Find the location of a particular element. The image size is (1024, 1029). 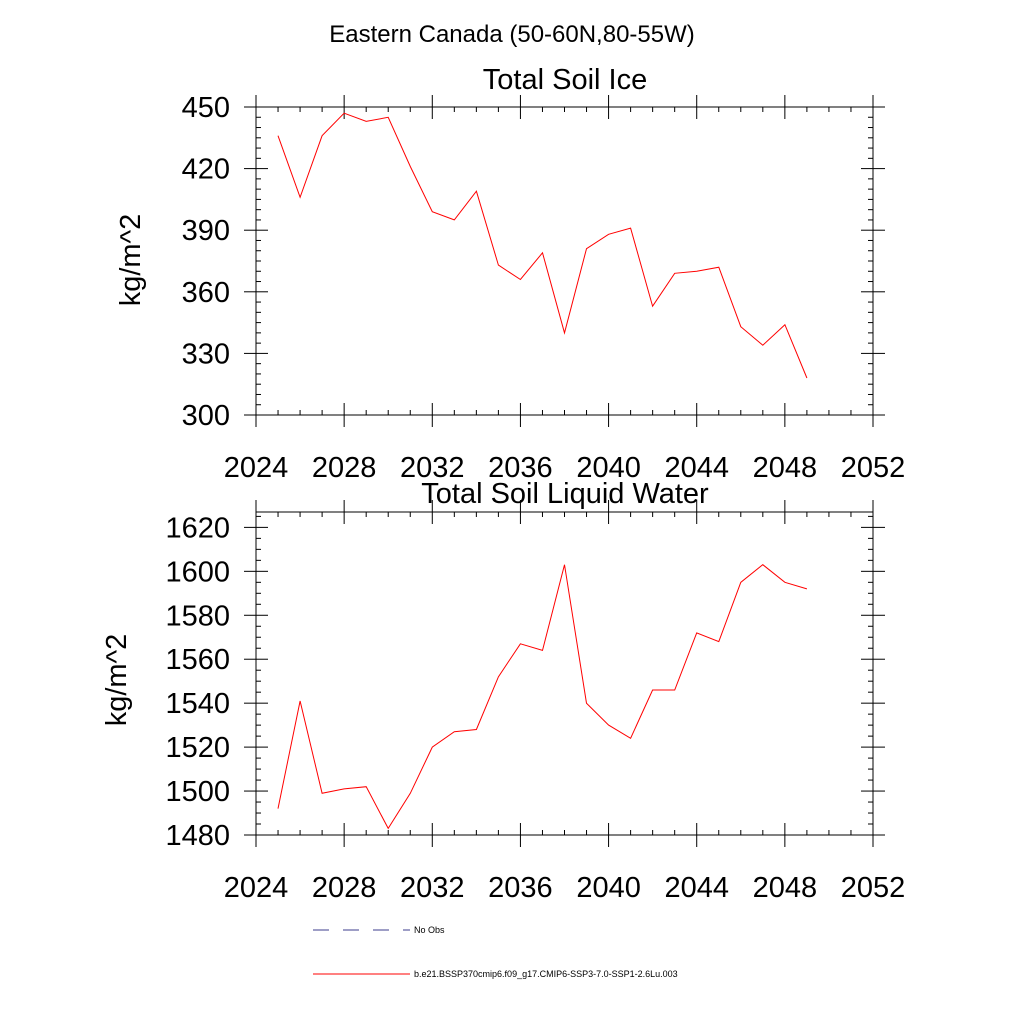

soil-liquid-water-x-tick-label: 2024 is located at coordinates (256, 888).